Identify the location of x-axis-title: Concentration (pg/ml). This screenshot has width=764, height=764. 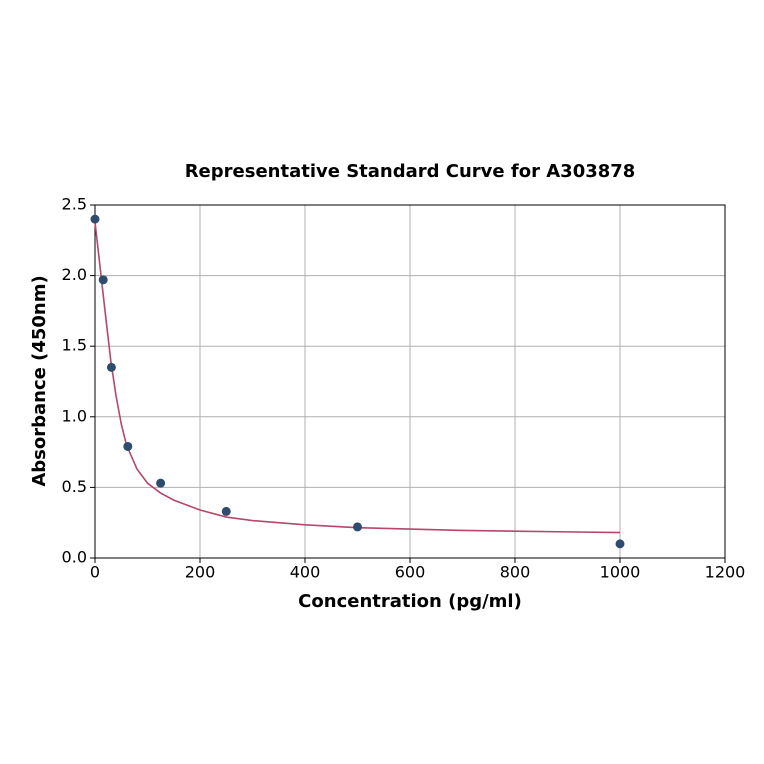
(410, 601).